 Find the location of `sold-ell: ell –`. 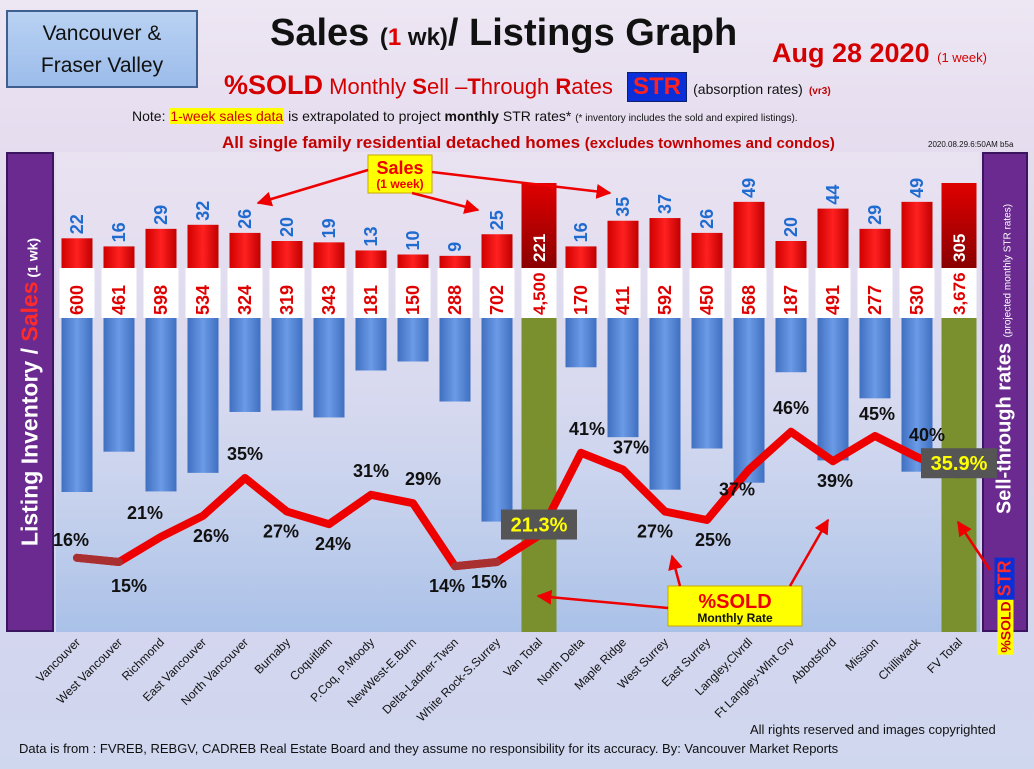

sold-ell: ell – is located at coordinates (447, 86).